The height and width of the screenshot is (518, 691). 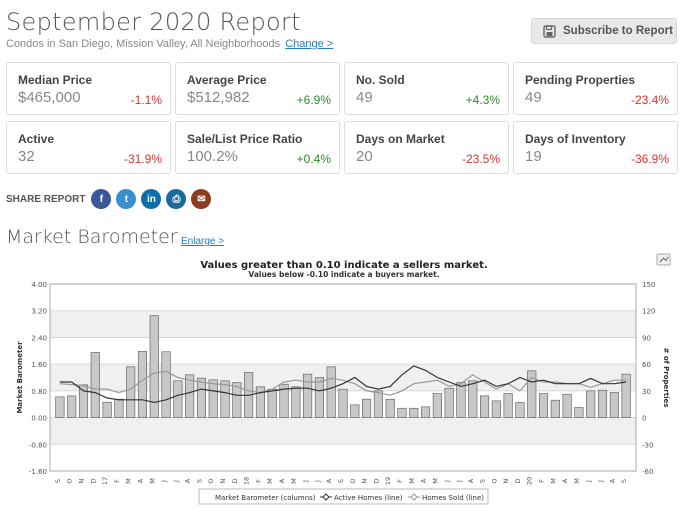 What do you see at coordinates (309, 44) in the screenshot?
I see `change-link: Change >` at bounding box center [309, 44].